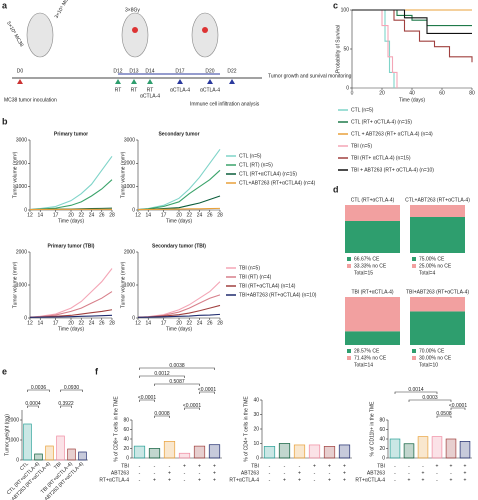  What do you see at coordinates (21, 252) in the screenshot?
I see `y-tick-label: 2000` at bounding box center [21, 252].